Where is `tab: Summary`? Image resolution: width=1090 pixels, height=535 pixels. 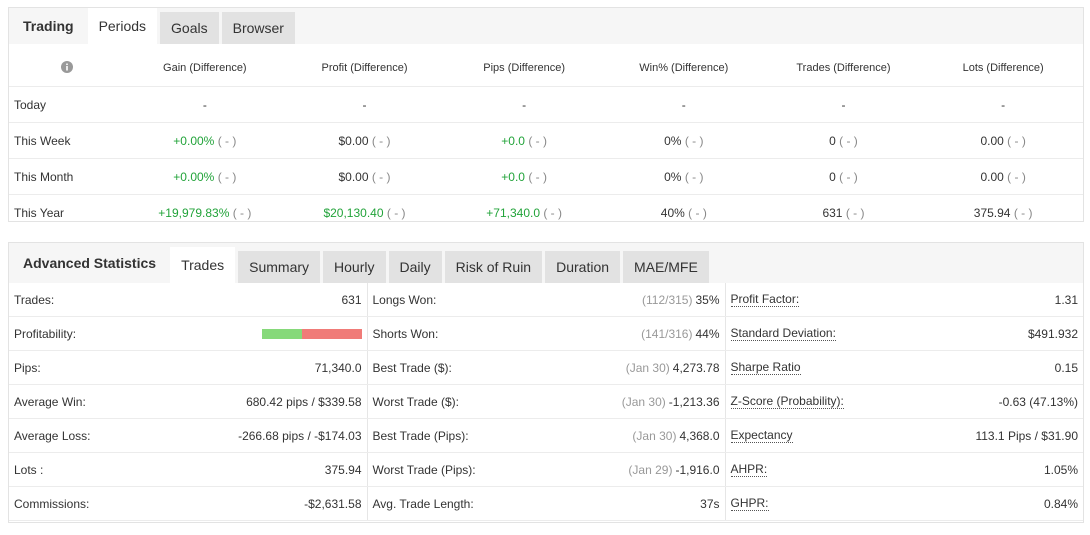 tab: Summary is located at coordinates (279, 267).